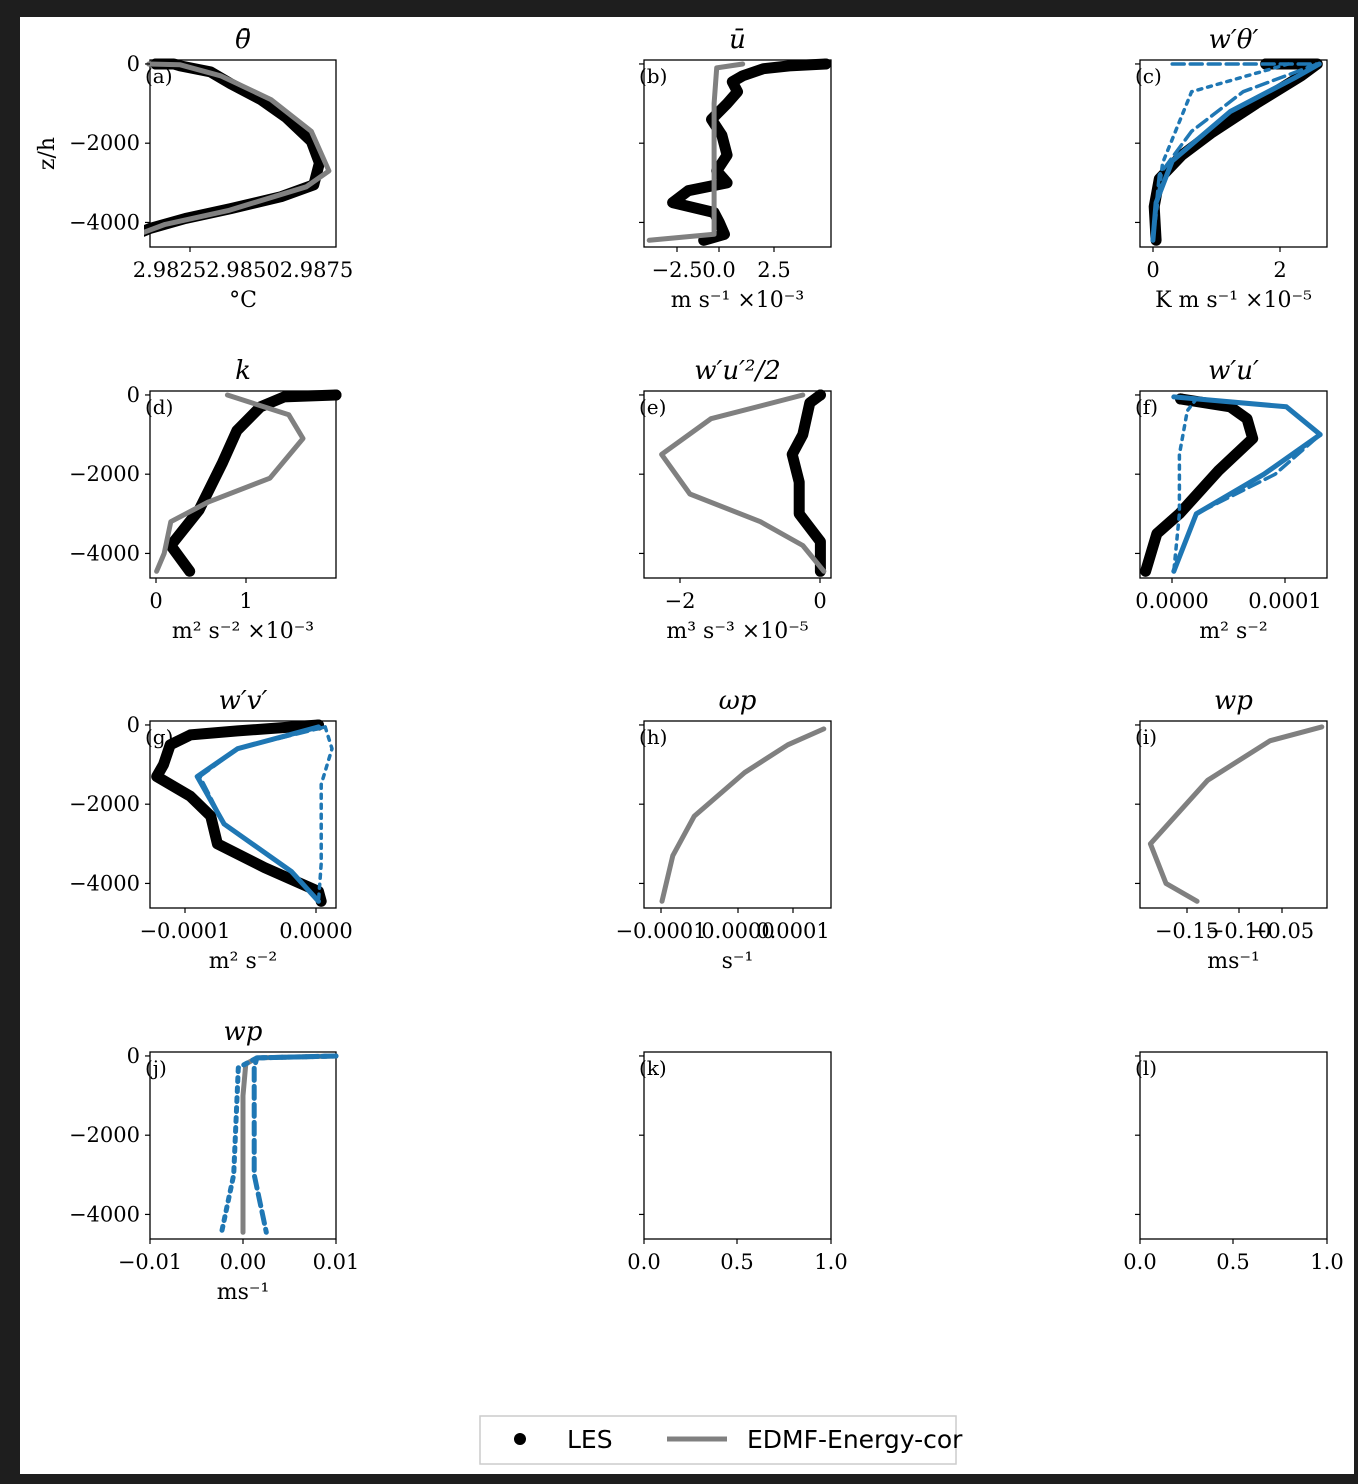  I want to click on panel-title: w′u′²/2, so click(737, 371).